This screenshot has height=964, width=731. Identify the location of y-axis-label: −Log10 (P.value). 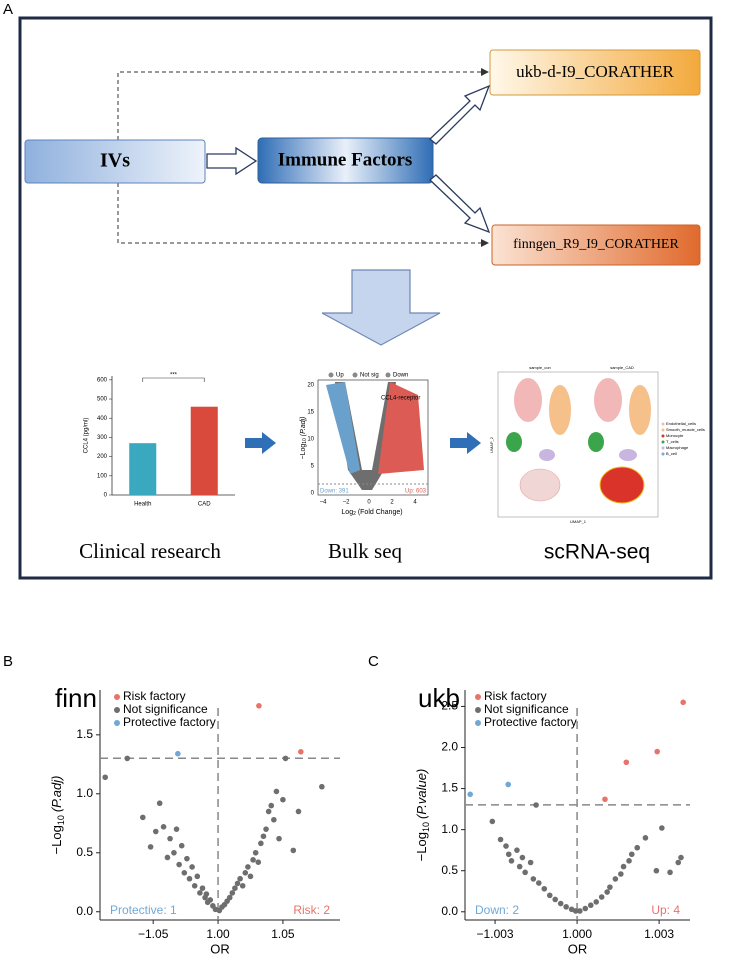
(422, 815).